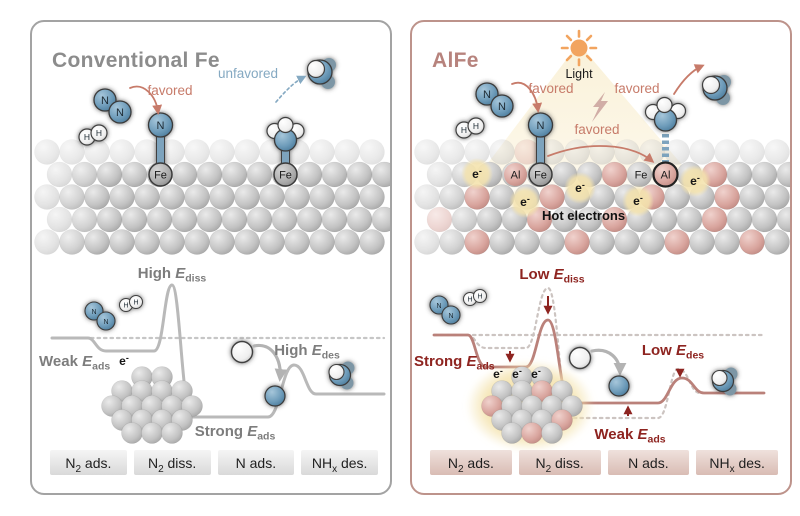 This screenshot has height=516, width=800. I want to click on adsorbed-nh3-on-fe, so click(285, 145).